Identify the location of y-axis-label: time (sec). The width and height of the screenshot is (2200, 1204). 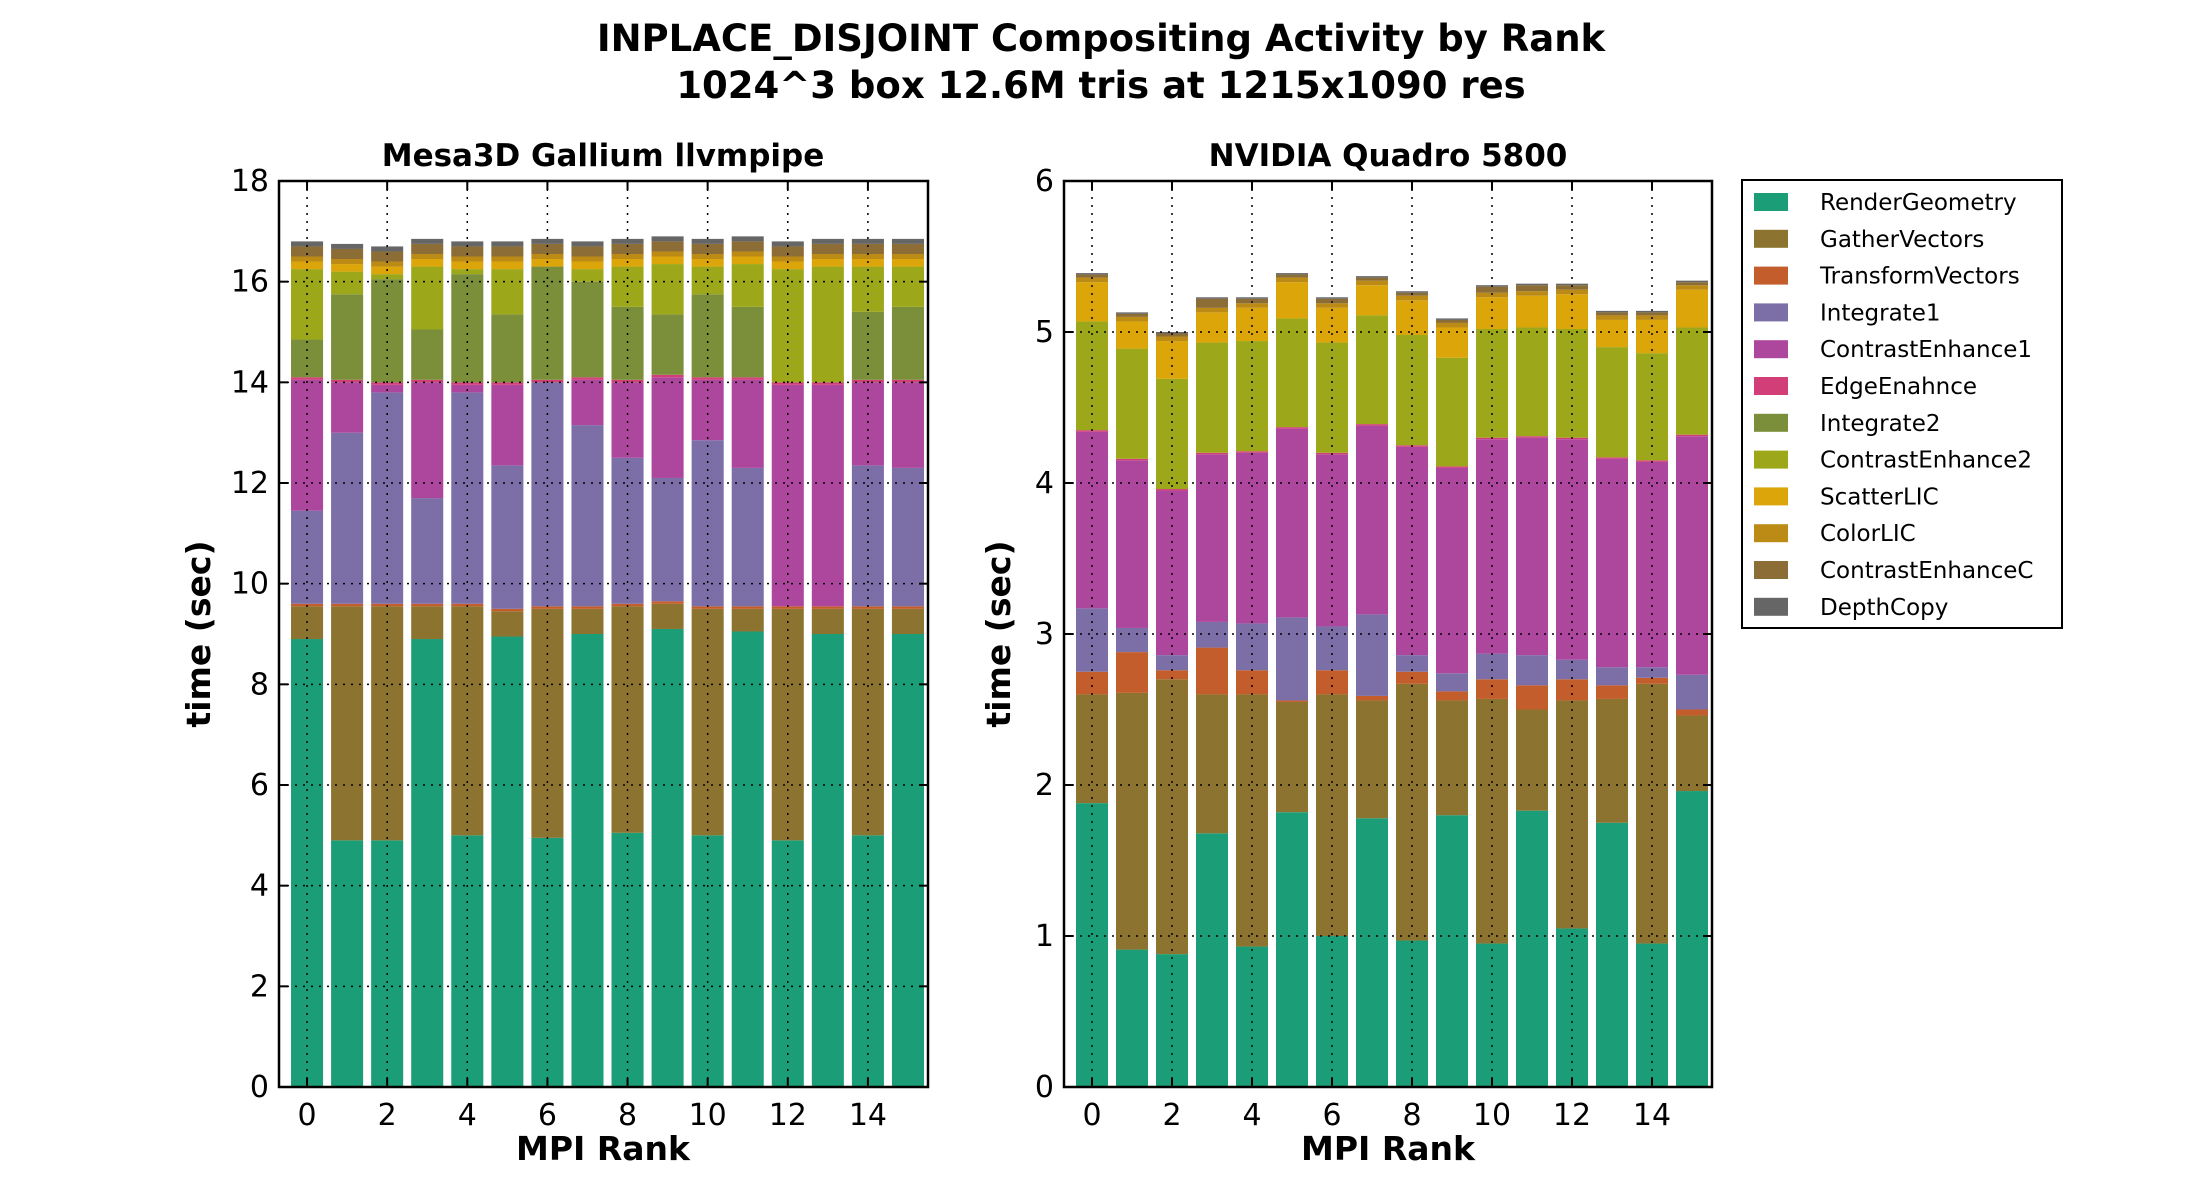
(998, 633).